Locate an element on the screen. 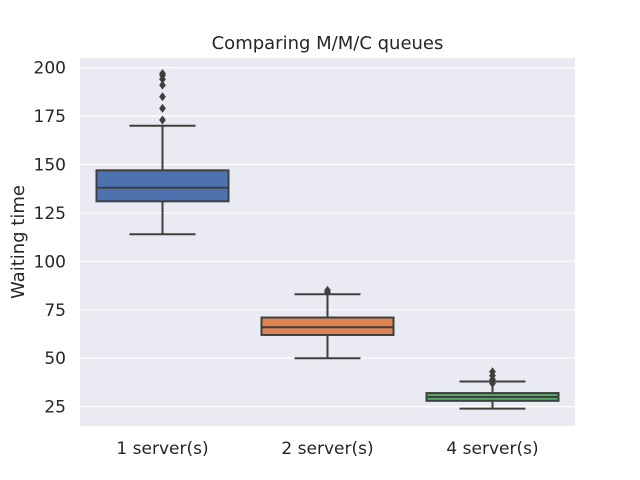 The width and height of the screenshot is (640, 480). x-tick-label: 1 server(s) is located at coordinates (162, 449).